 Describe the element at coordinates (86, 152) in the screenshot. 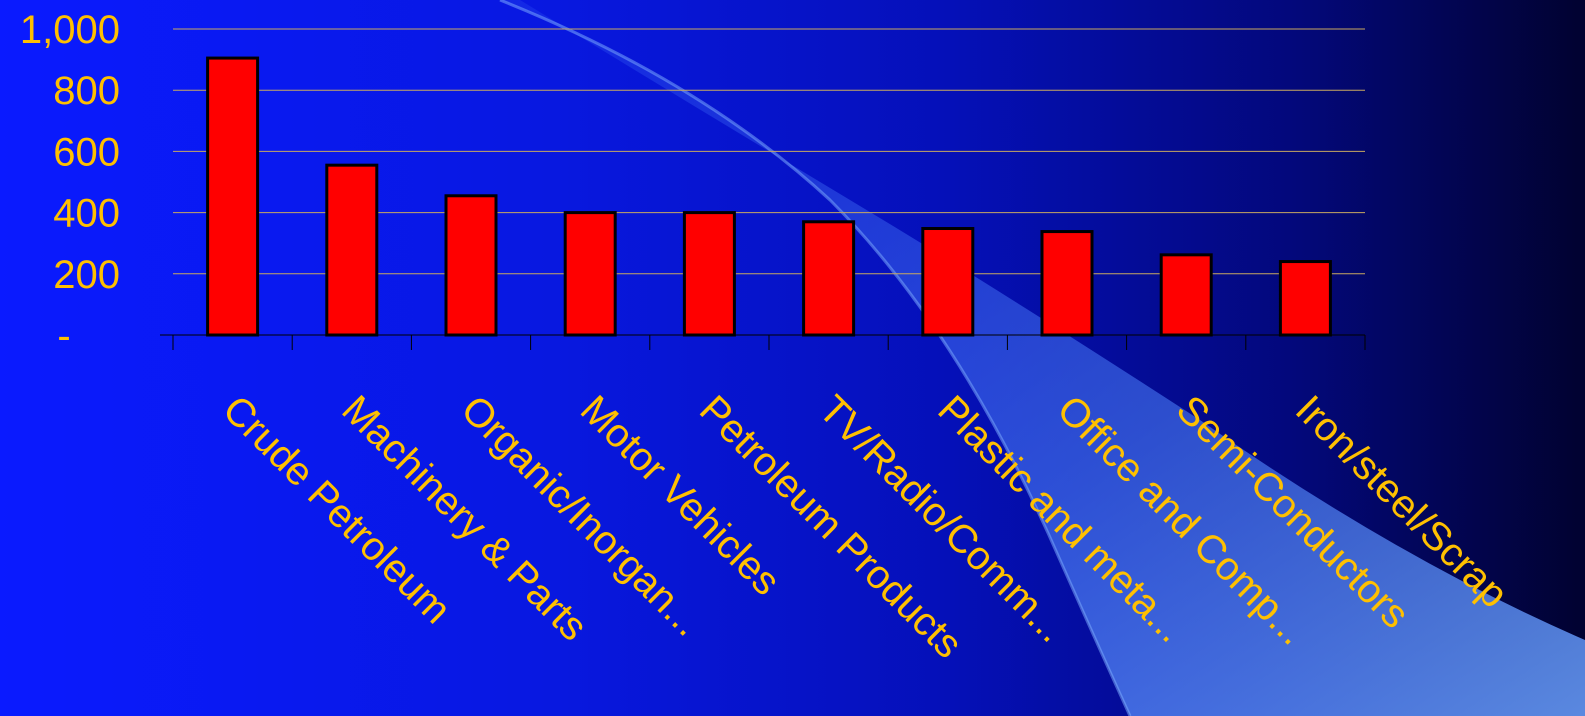

I see `y-tick-label: 600` at that location.